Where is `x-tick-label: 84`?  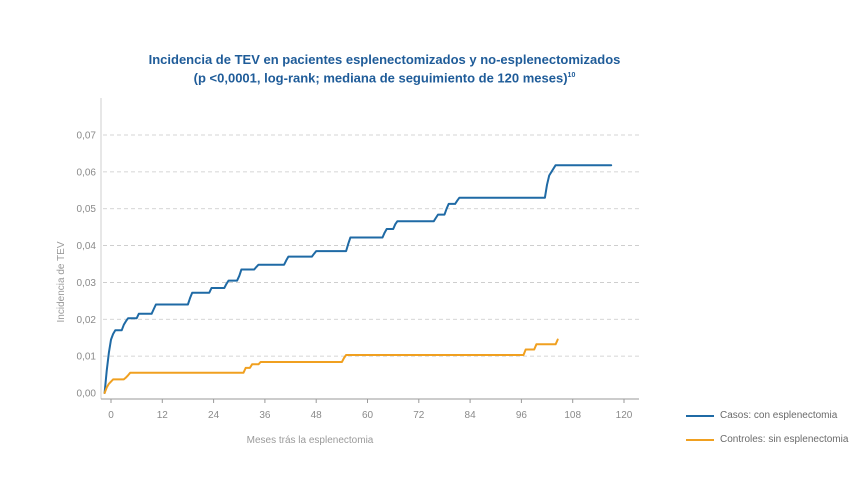 x-tick-label: 84 is located at coordinates (471, 415).